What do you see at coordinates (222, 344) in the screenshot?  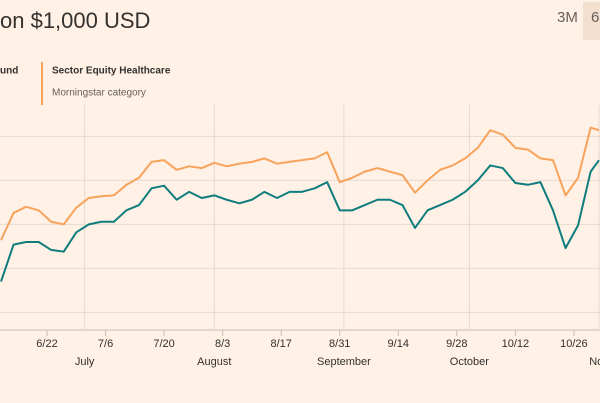 I see `x-tick-label: 8/3` at bounding box center [222, 344].